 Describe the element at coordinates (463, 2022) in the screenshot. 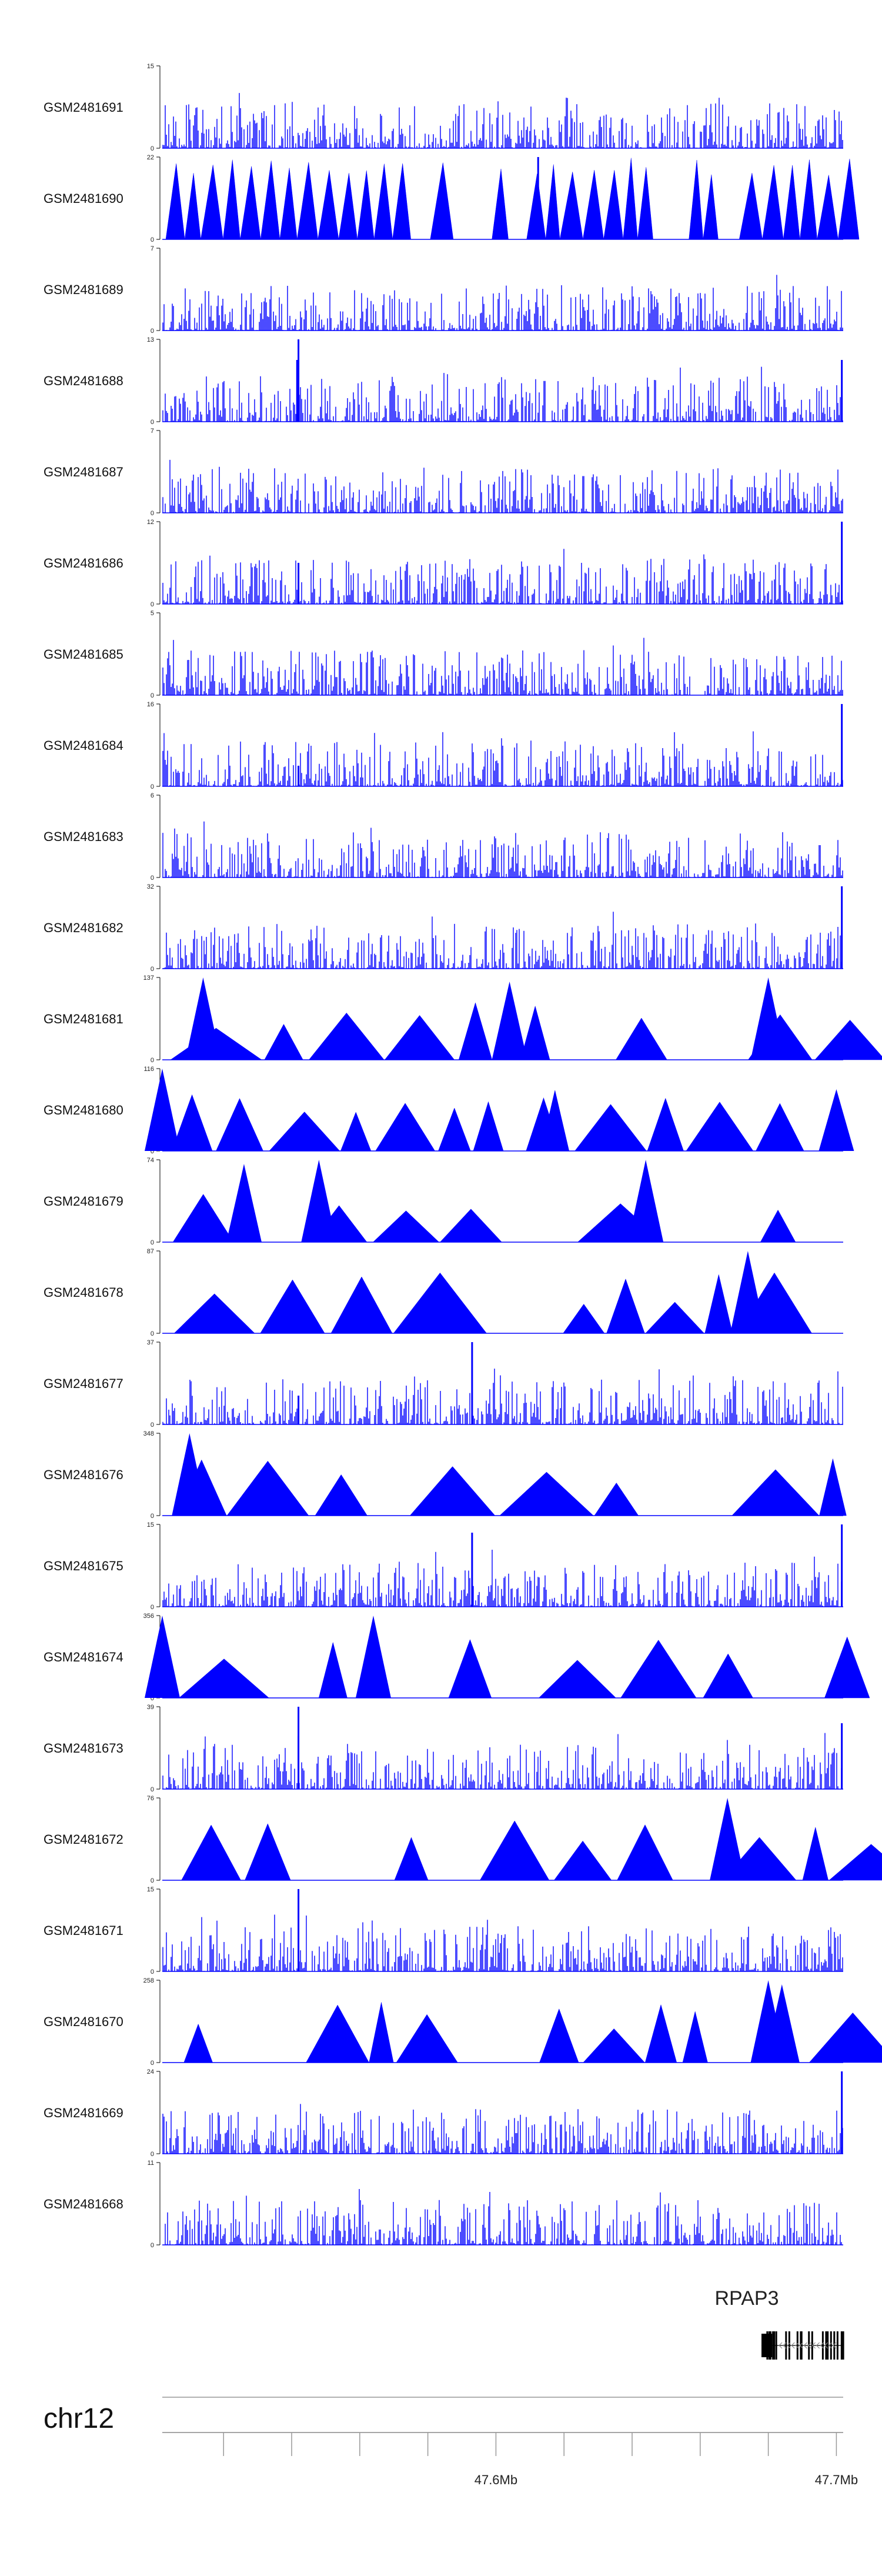

I see `track-GSM2481670: GSM2481670 258 0` at that location.